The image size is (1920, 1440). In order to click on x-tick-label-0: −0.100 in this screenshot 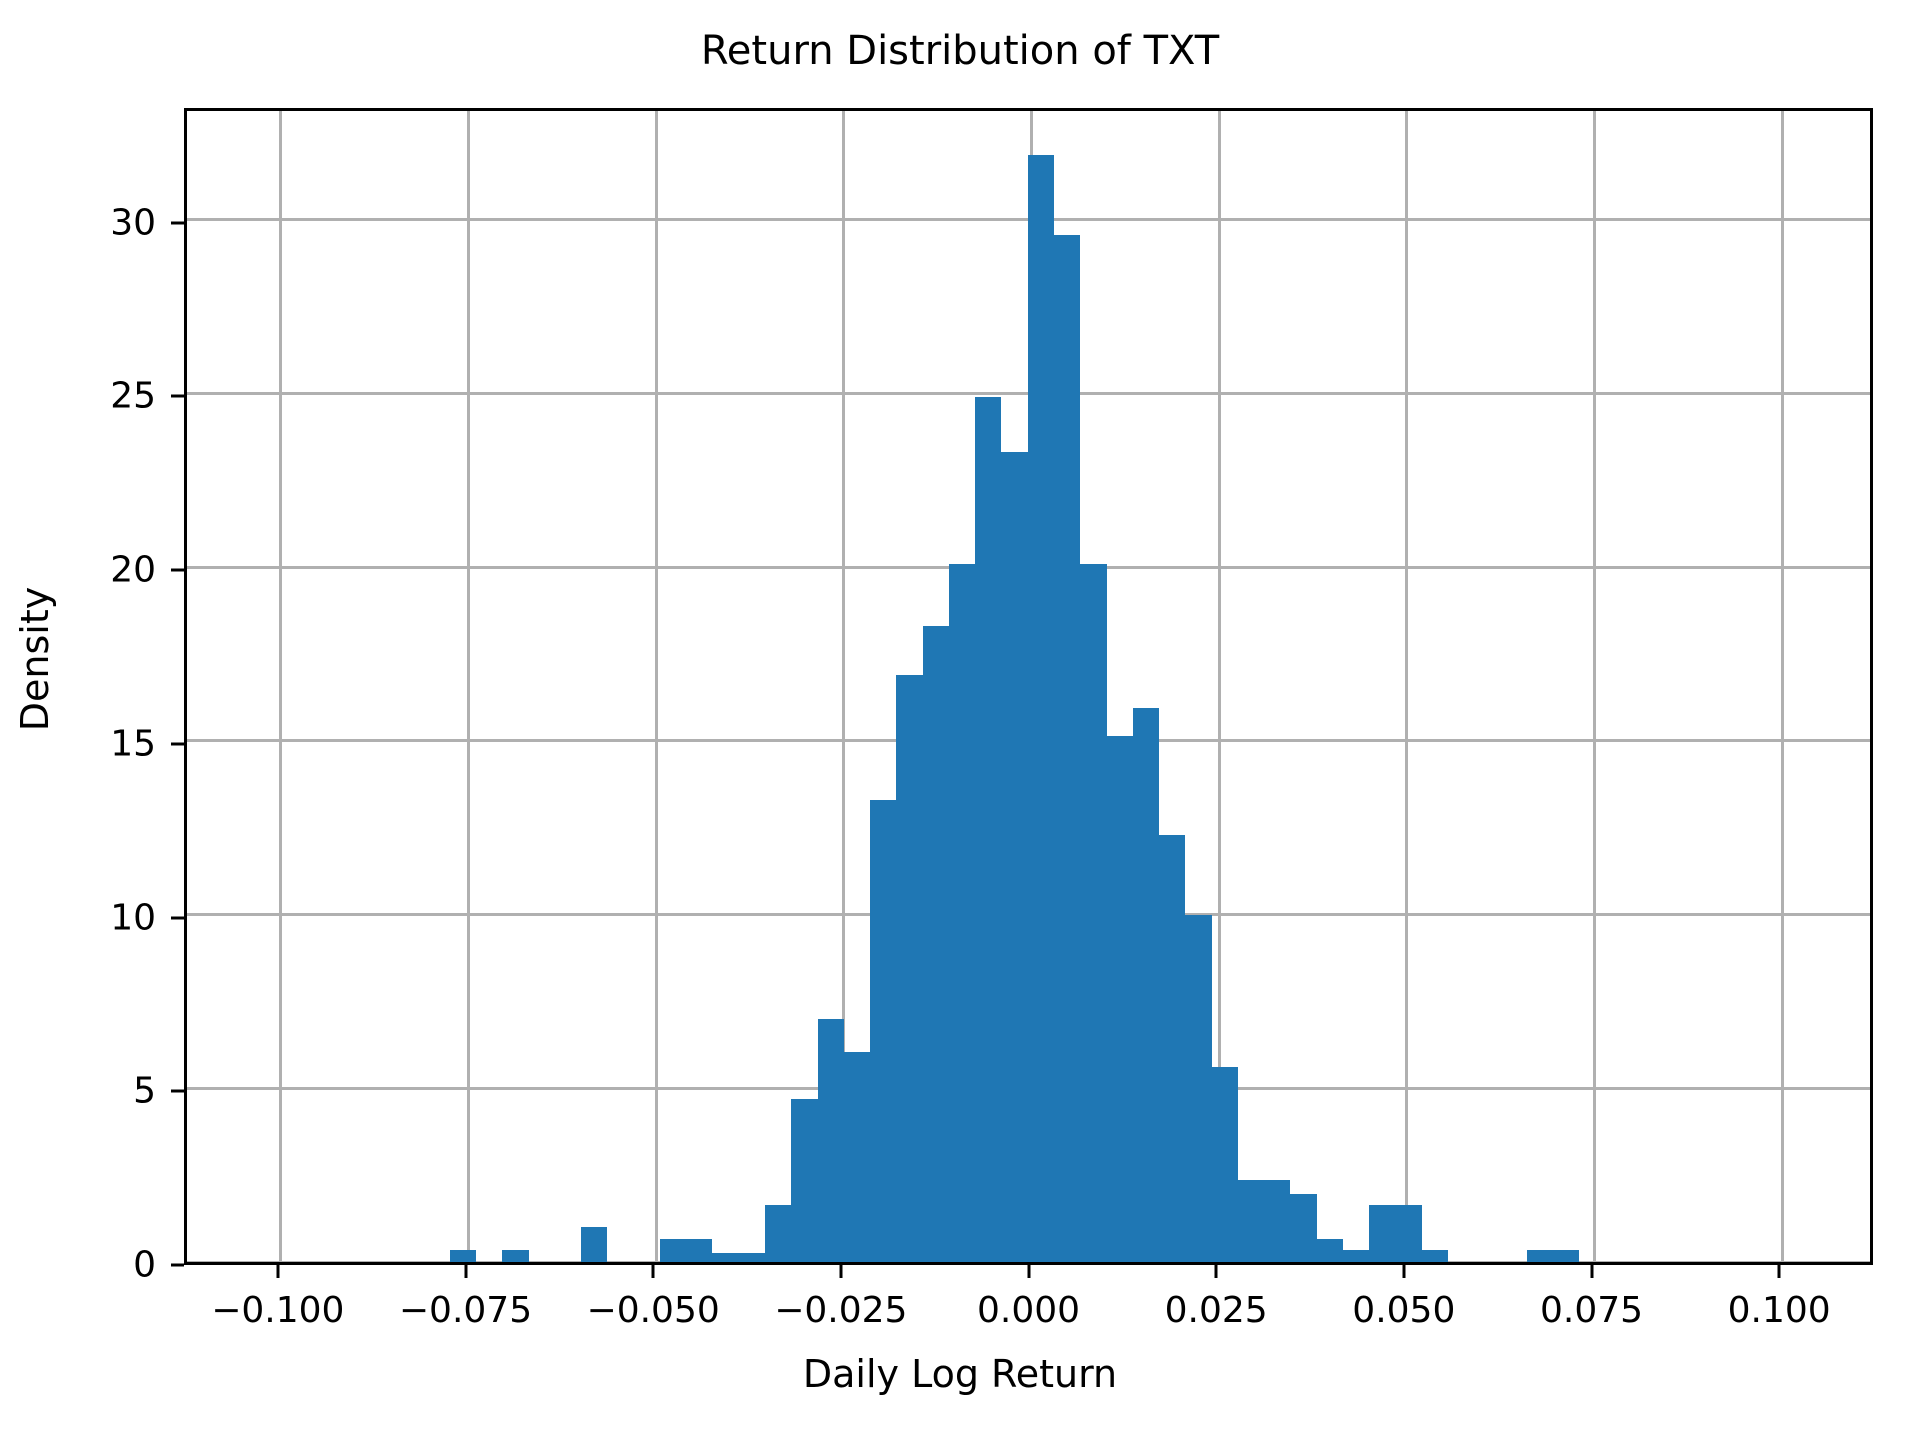, I will do `click(278, 1310)`.